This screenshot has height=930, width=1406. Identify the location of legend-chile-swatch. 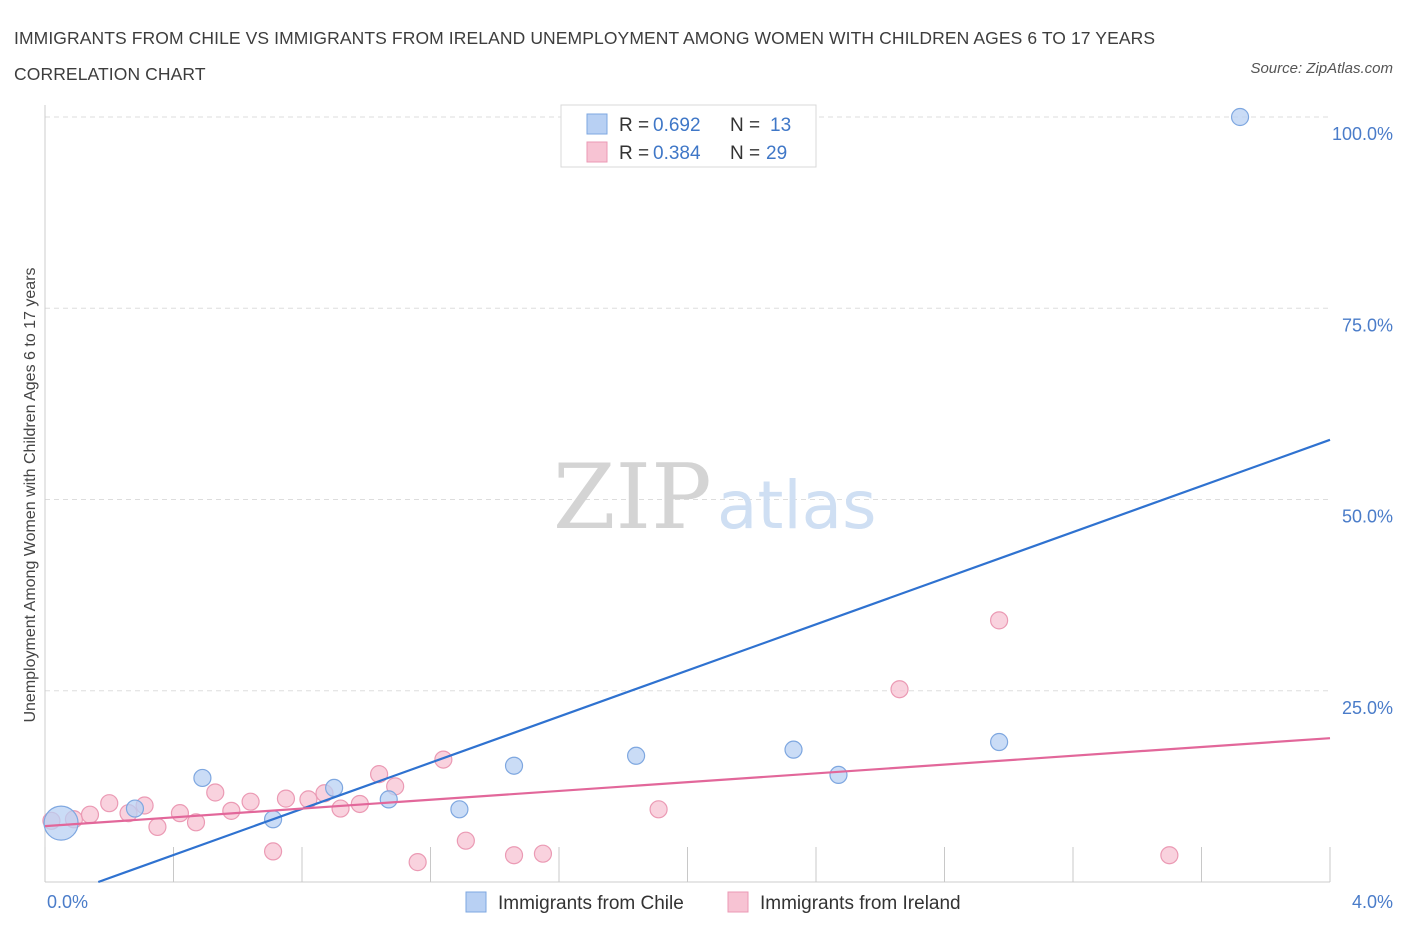
(597, 124).